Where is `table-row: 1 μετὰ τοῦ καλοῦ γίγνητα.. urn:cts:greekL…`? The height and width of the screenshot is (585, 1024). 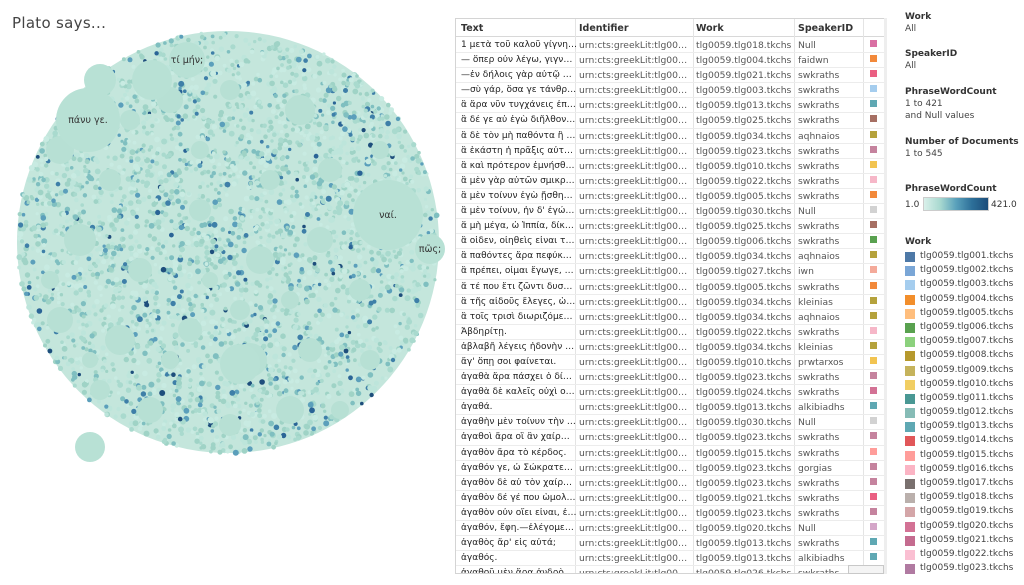
table-row: 1 μετὰ τοῦ καλοῦ γίγνητα.. urn:cts:greekL… is located at coordinates (671, 46).